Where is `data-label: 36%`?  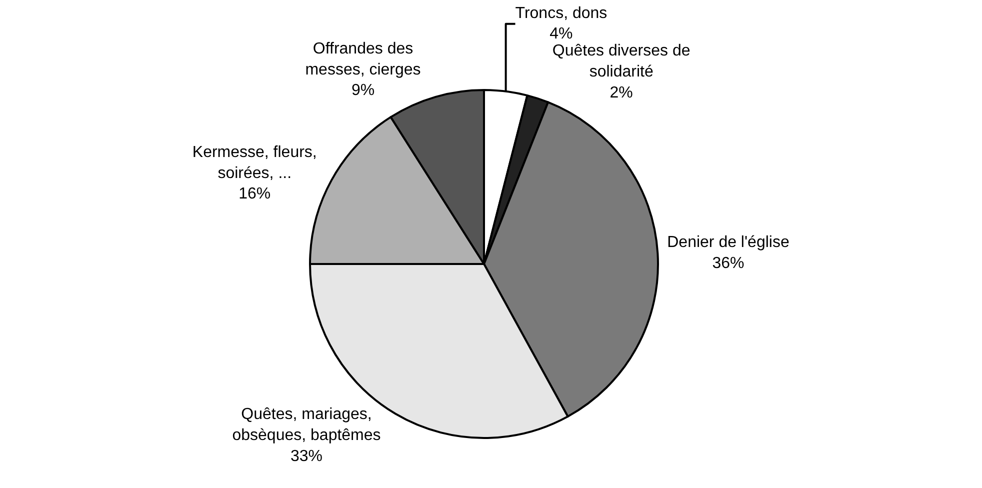 data-label: 36% is located at coordinates (728, 263).